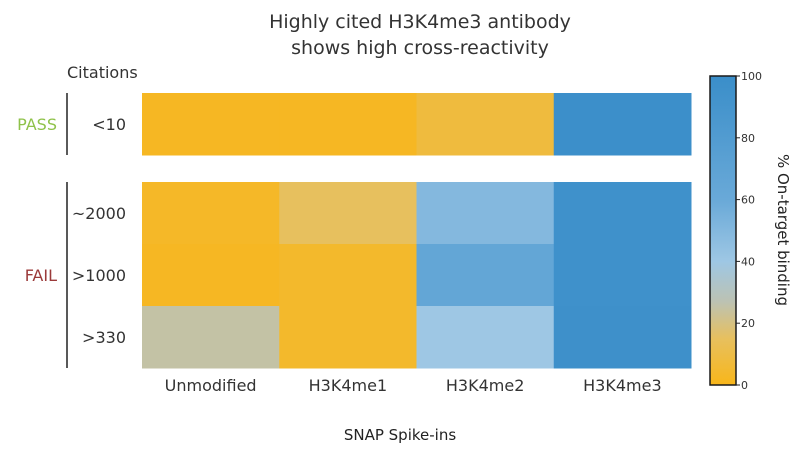  What do you see at coordinates (748, 261) in the screenshot?
I see `colorbar-tick-label: 40` at bounding box center [748, 261].